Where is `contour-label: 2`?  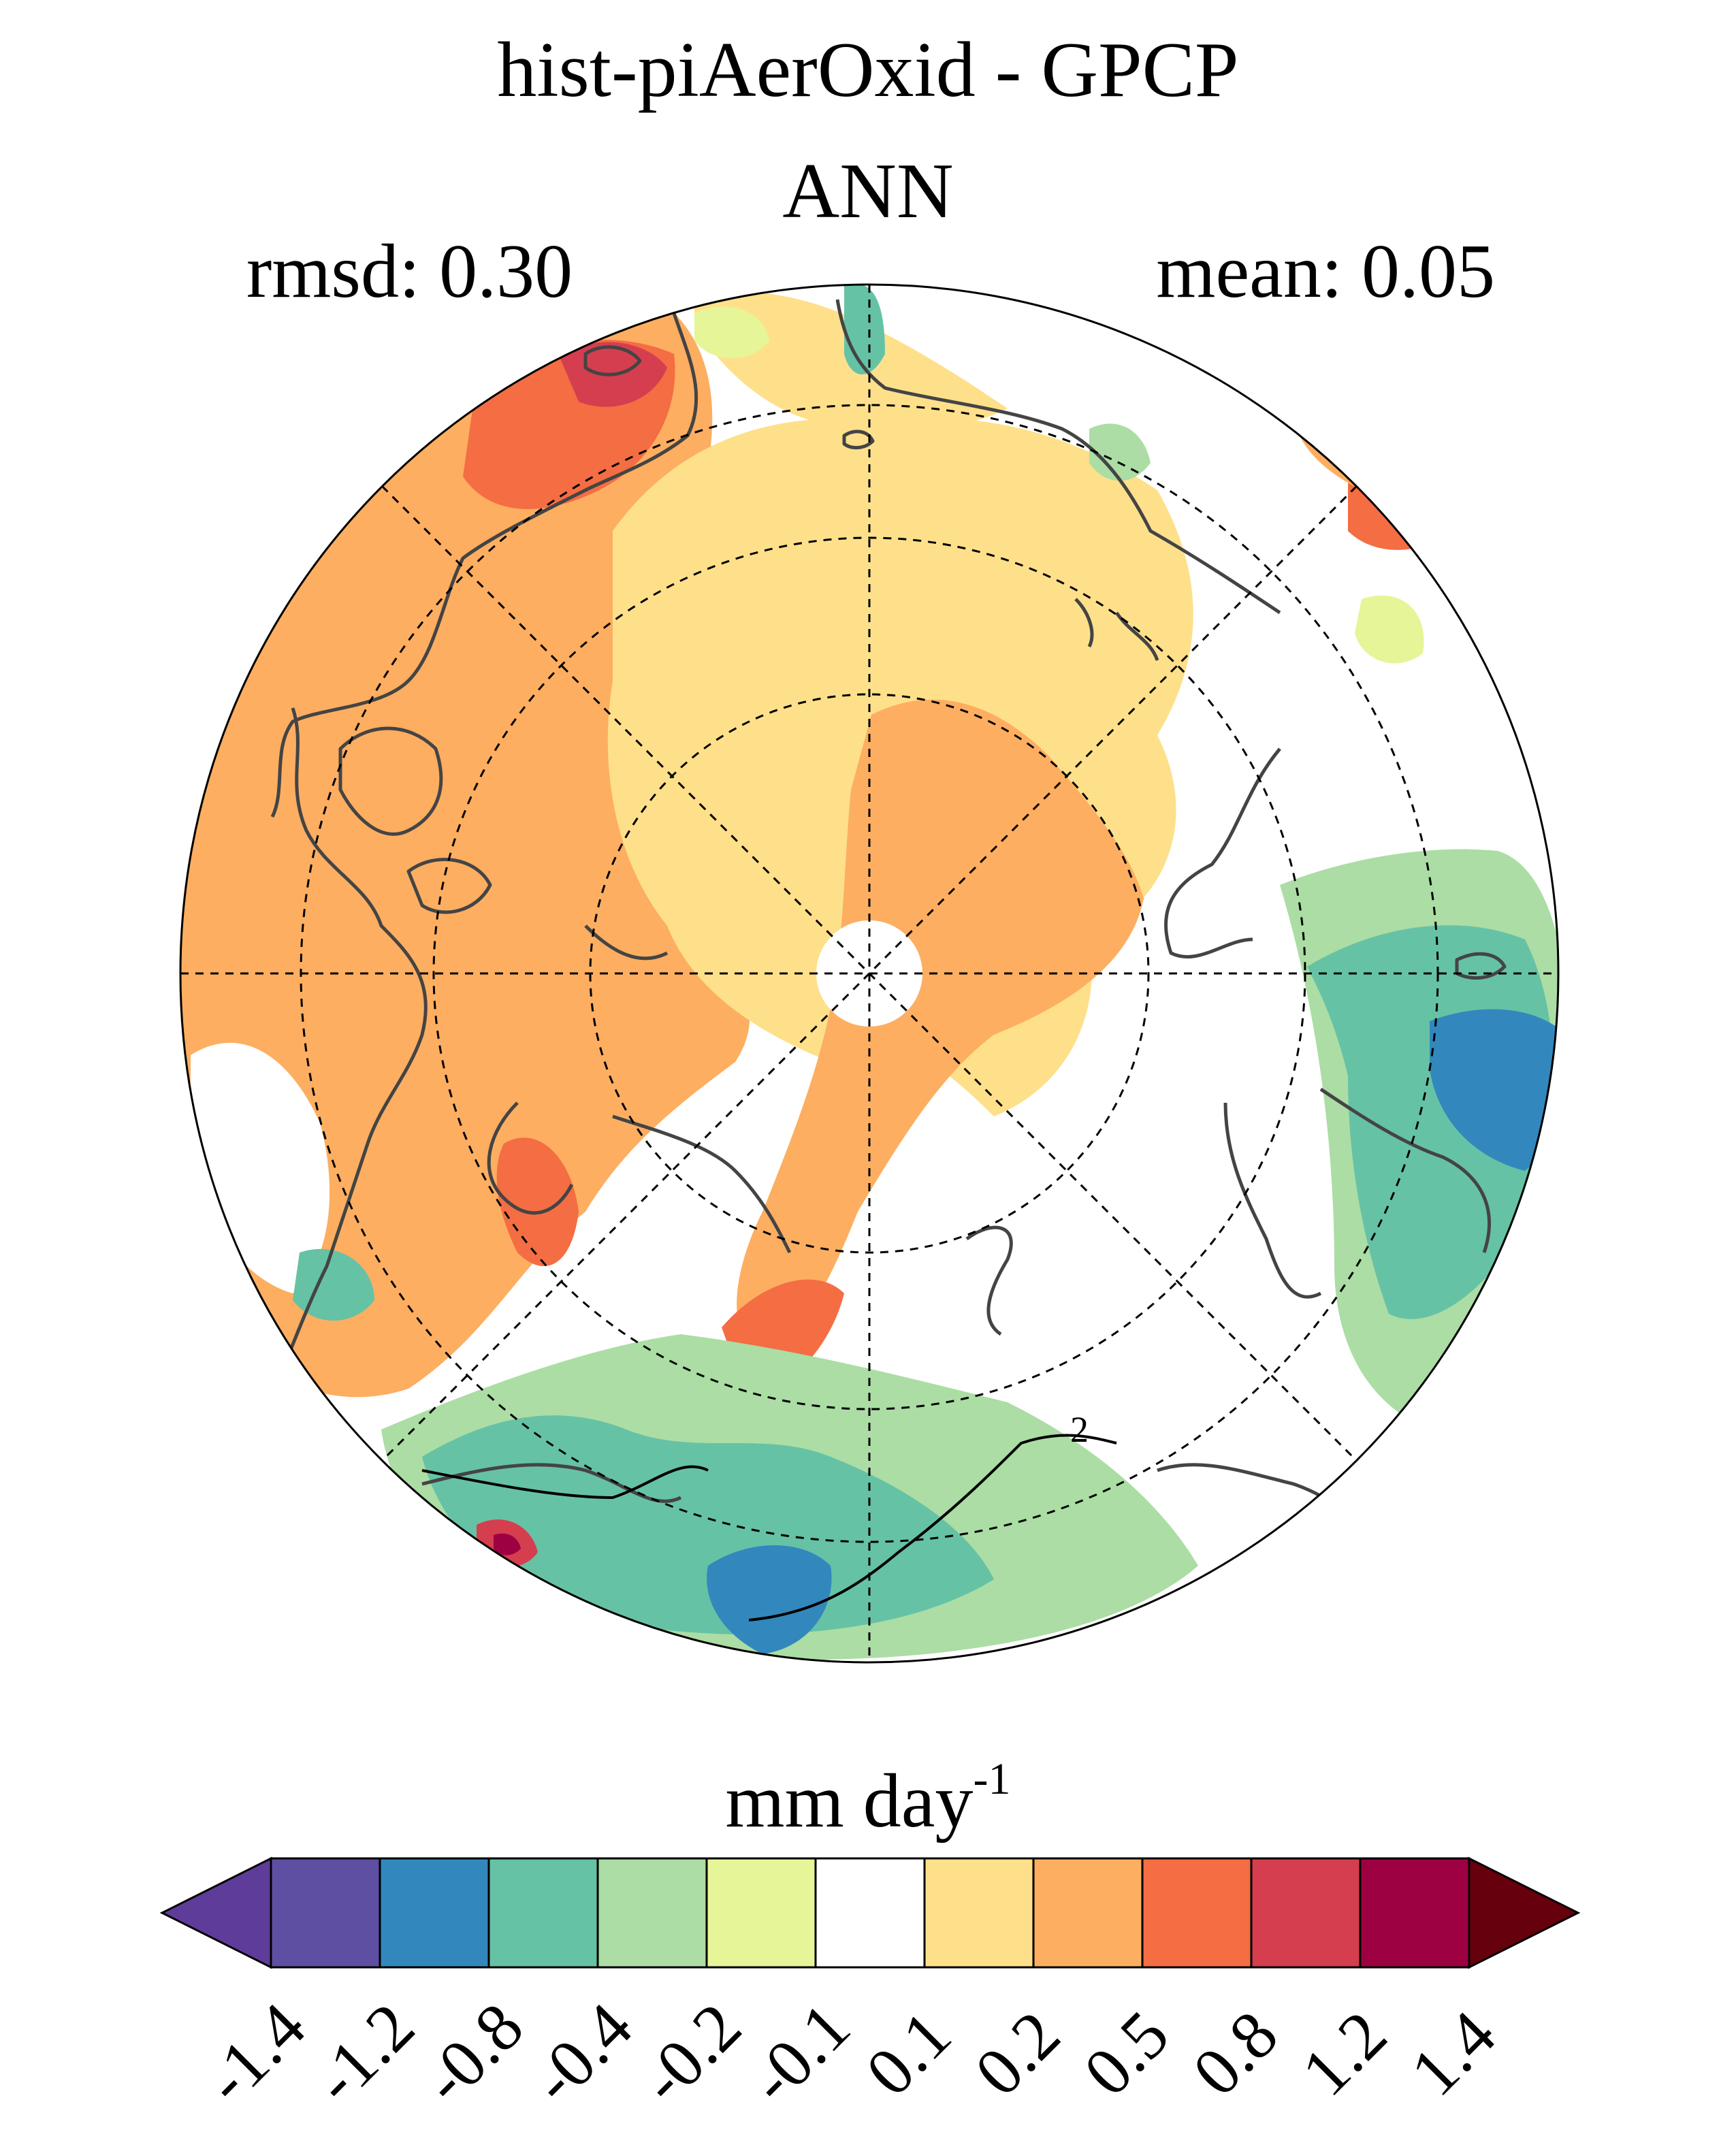 contour-label: 2 is located at coordinates (1079, 1429).